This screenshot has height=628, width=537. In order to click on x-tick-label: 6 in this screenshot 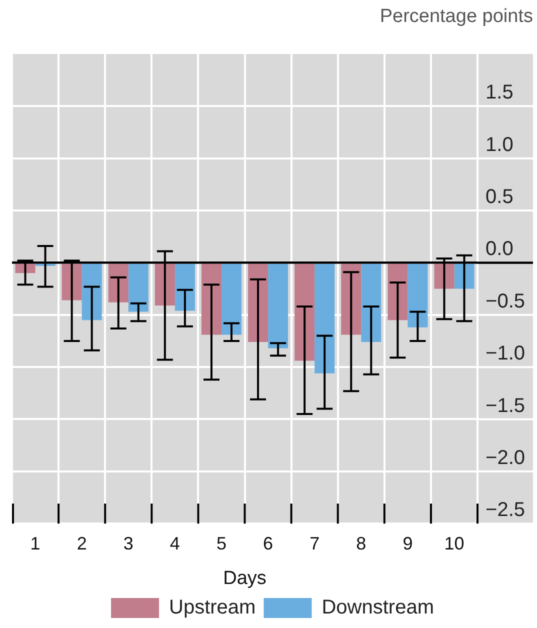, I will do `click(268, 543)`.